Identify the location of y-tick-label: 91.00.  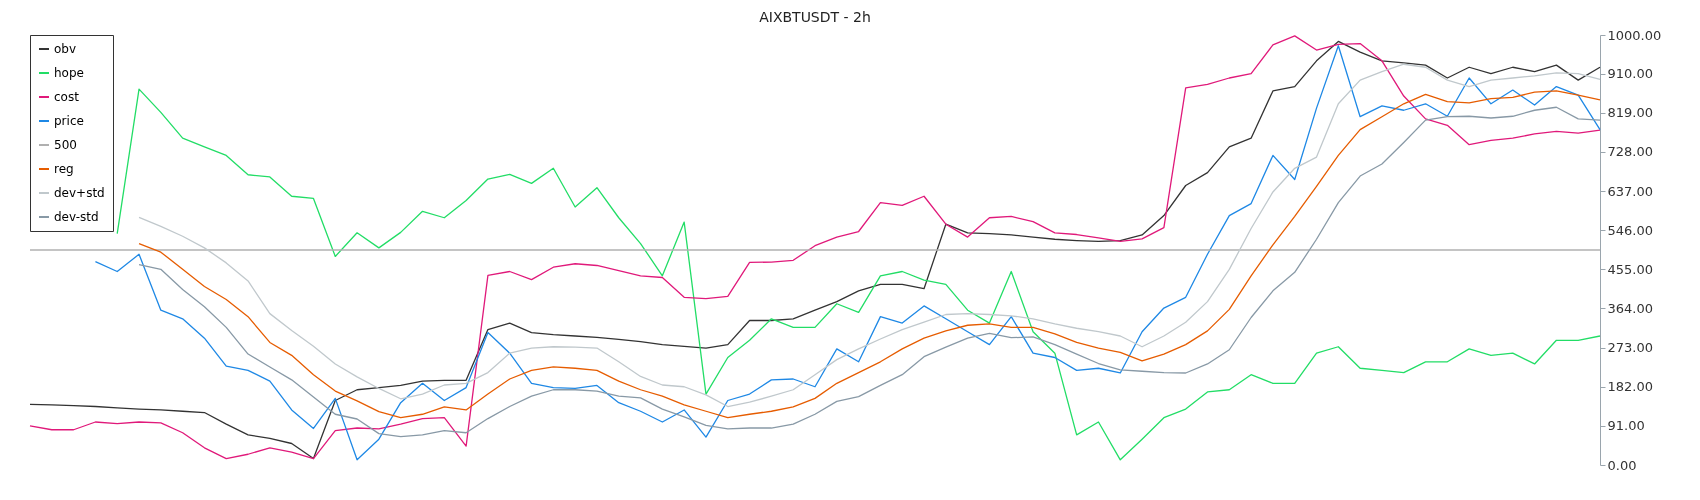
(1626, 426).